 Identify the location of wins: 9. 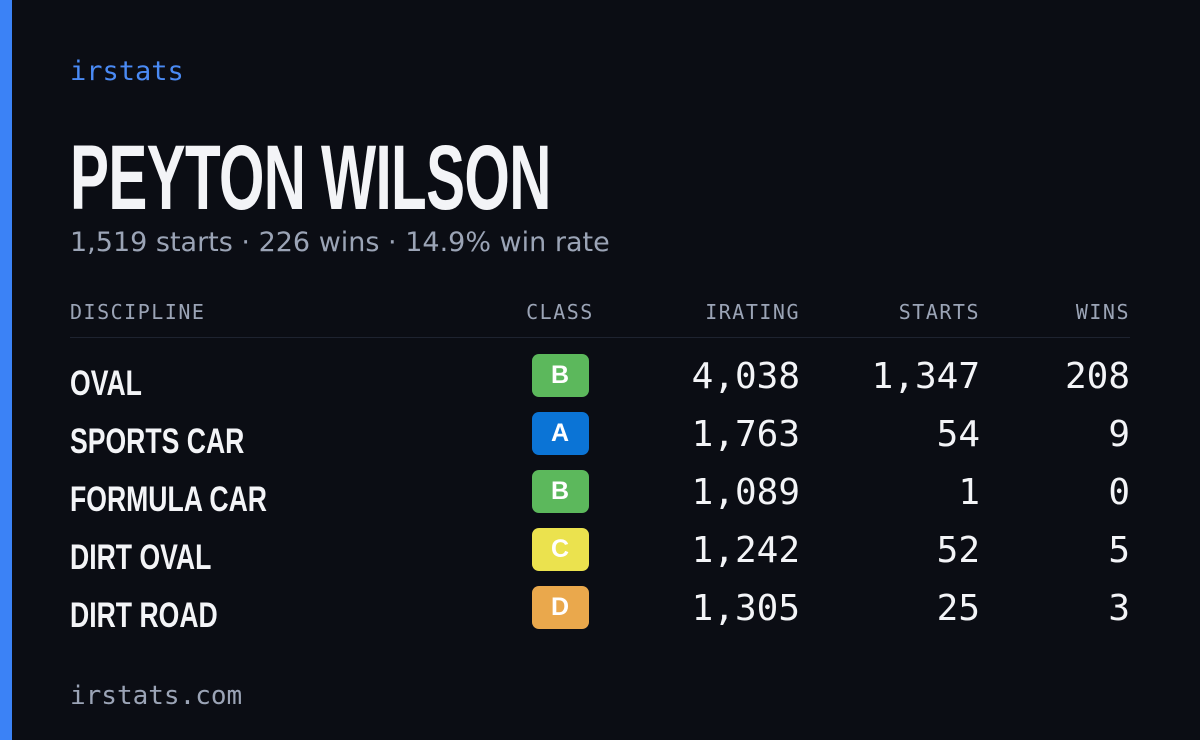
(1119, 434).